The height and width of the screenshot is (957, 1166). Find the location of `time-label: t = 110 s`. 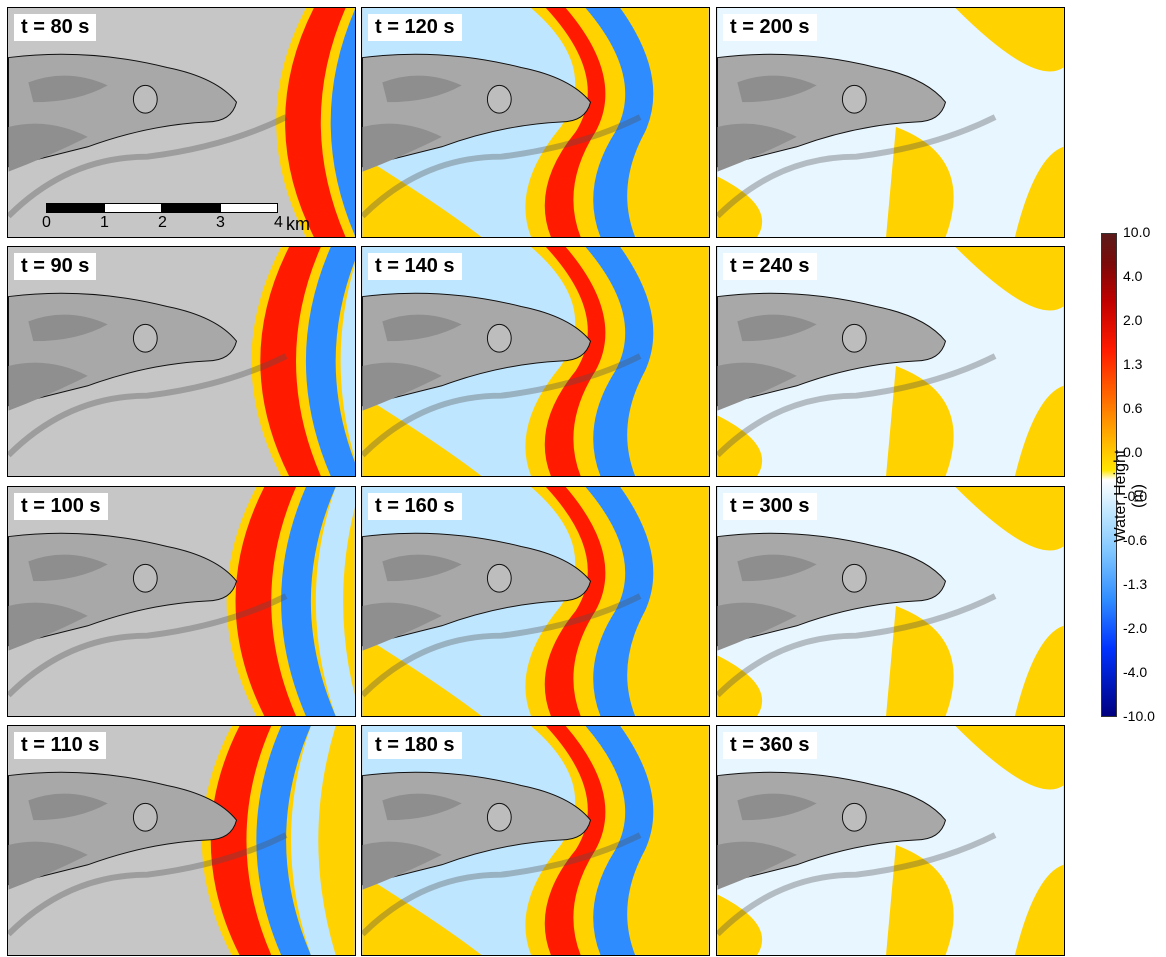

time-label: t = 110 s is located at coordinates (60, 745).